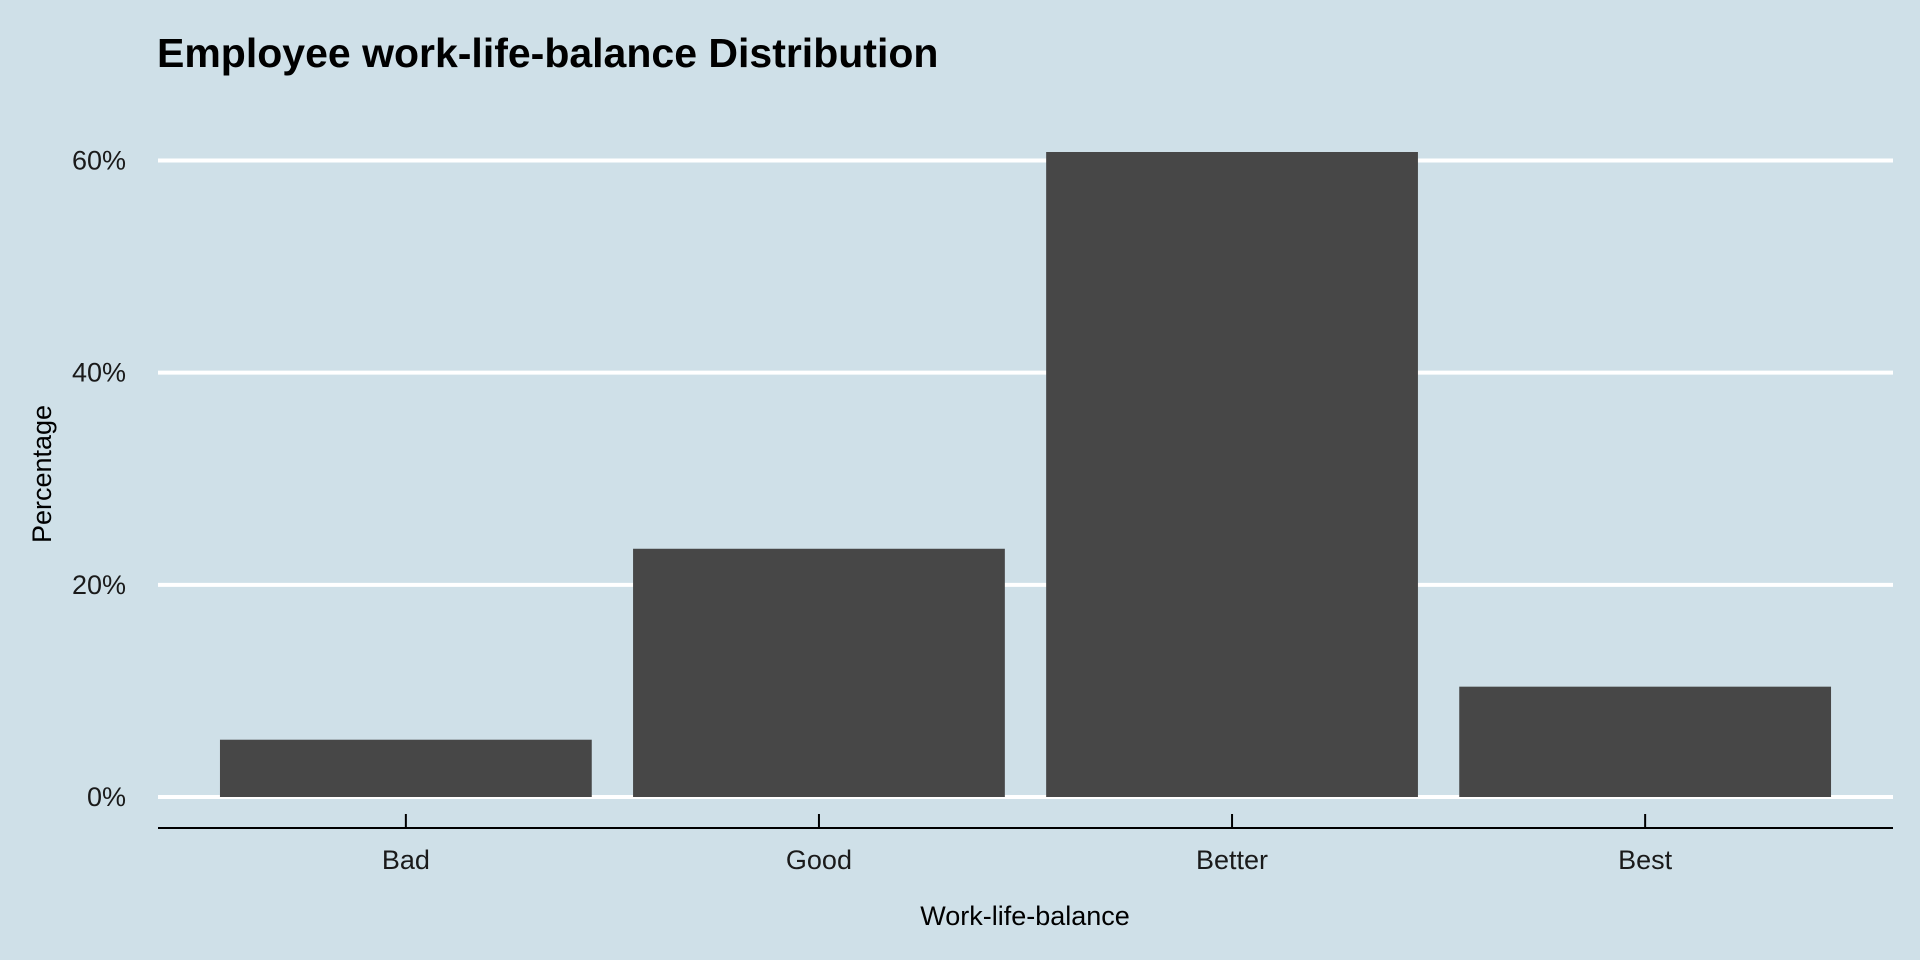 This screenshot has width=1920, height=960. I want to click on y-tick-labels: 0% 20% 40% 60%, so click(99, 478).